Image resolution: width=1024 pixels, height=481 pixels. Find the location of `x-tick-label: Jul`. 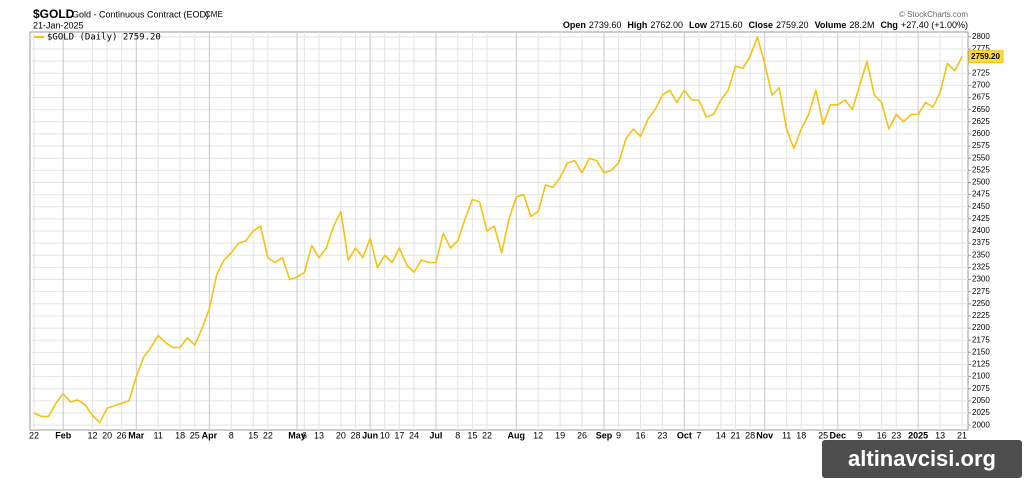

x-tick-label: Jul is located at coordinates (435, 435).